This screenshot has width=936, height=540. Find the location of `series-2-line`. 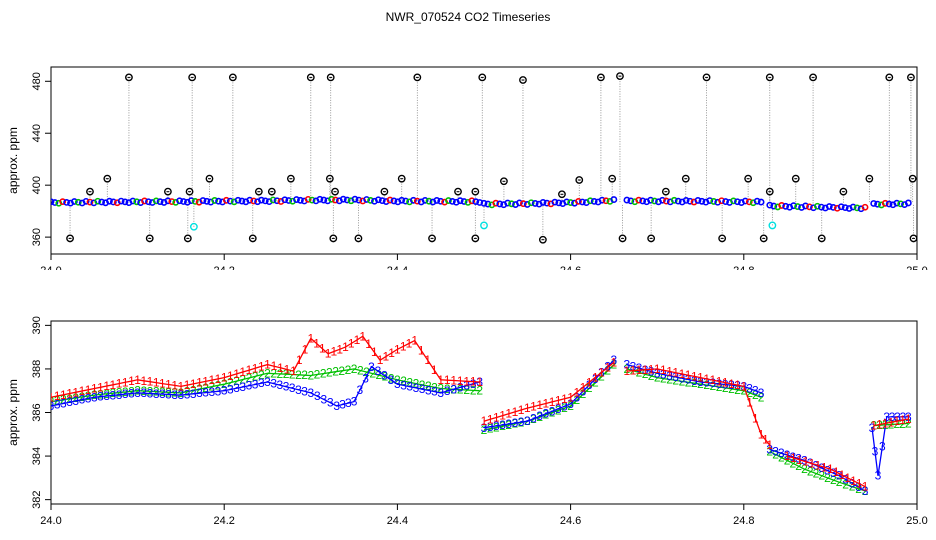

series-2-line is located at coordinates (549, 397).